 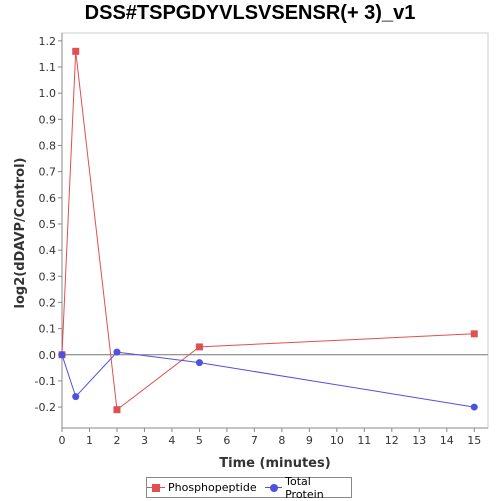 I want to click on y-tick-label: 1.1, so click(x=48, y=67).